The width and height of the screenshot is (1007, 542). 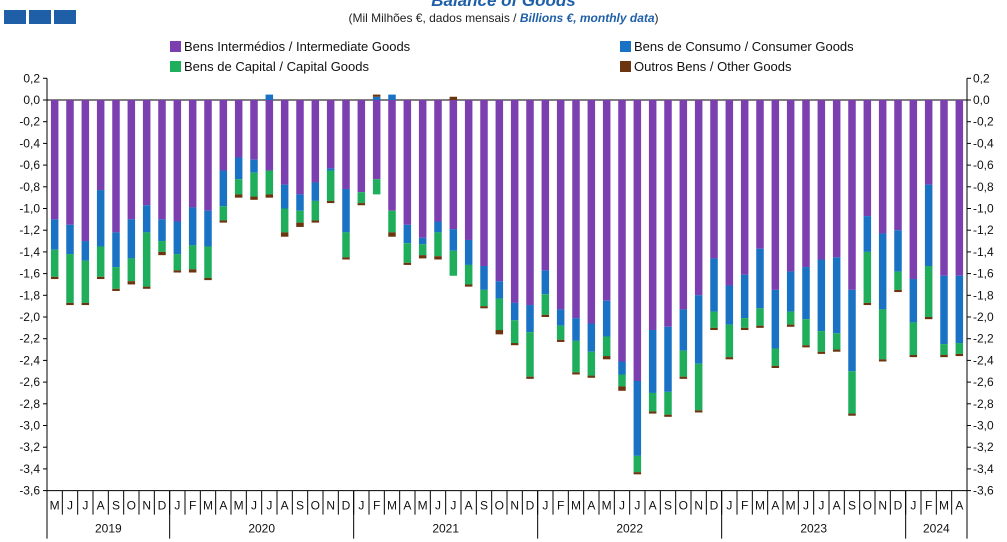 What do you see at coordinates (29, 360) in the screenshot?
I see `y-tick-label-left: -2,4` at bounding box center [29, 360].